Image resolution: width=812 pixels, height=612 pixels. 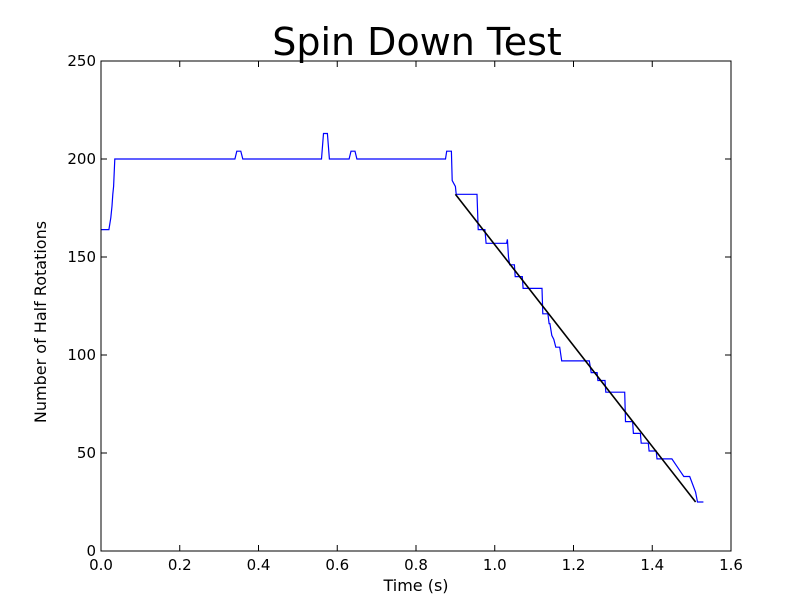 What do you see at coordinates (417, 42) in the screenshot?
I see `chart-title: Spin Down Test` at bounding box center [417, 42].